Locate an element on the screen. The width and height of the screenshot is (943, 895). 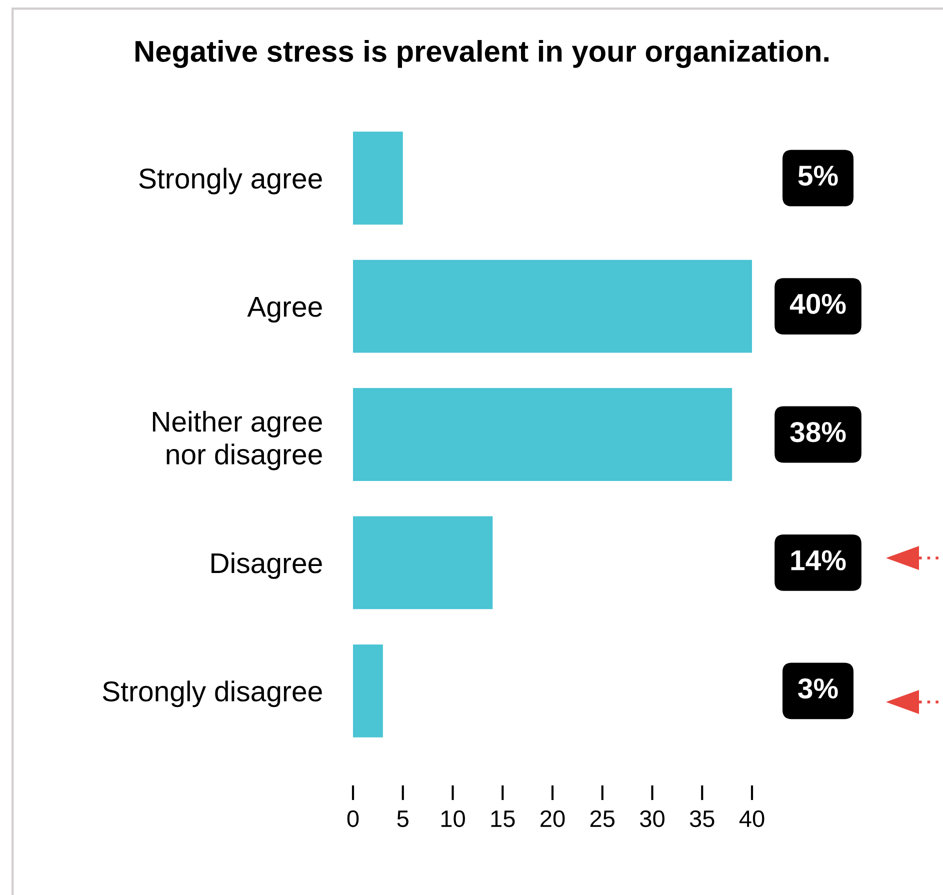
y-tick-label: Neither agree nor disagree is located at coordinates (237, 440).